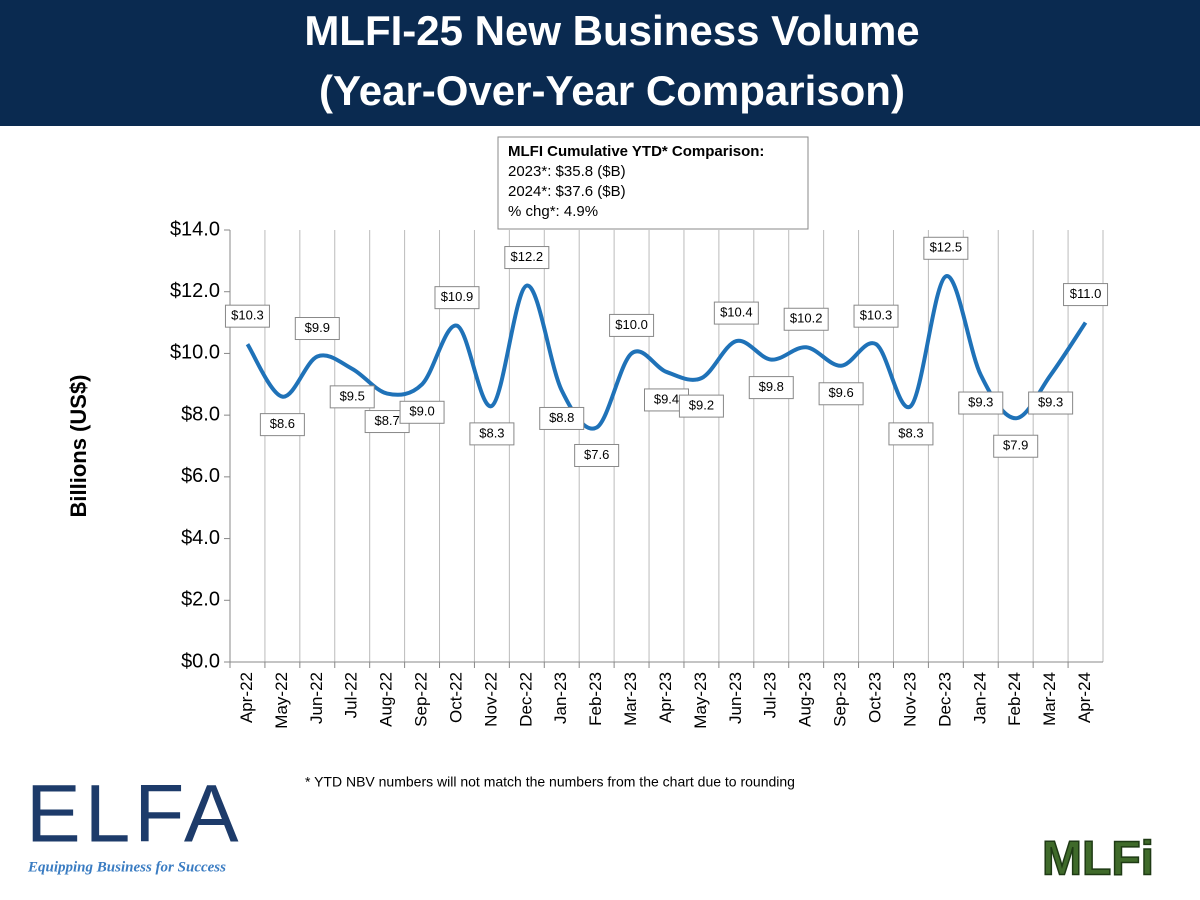  Describe the element at coordinates (200, 414) in the screenshot. I see `y-tick-label: $8.0` at that location.